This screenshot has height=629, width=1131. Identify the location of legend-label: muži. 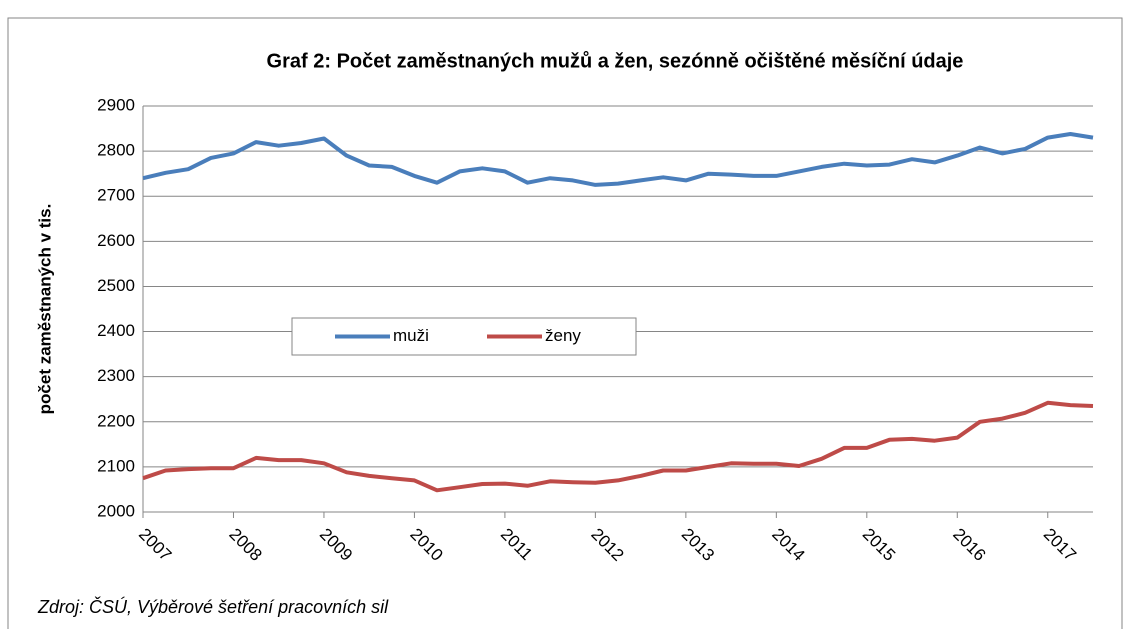
(411, 335).